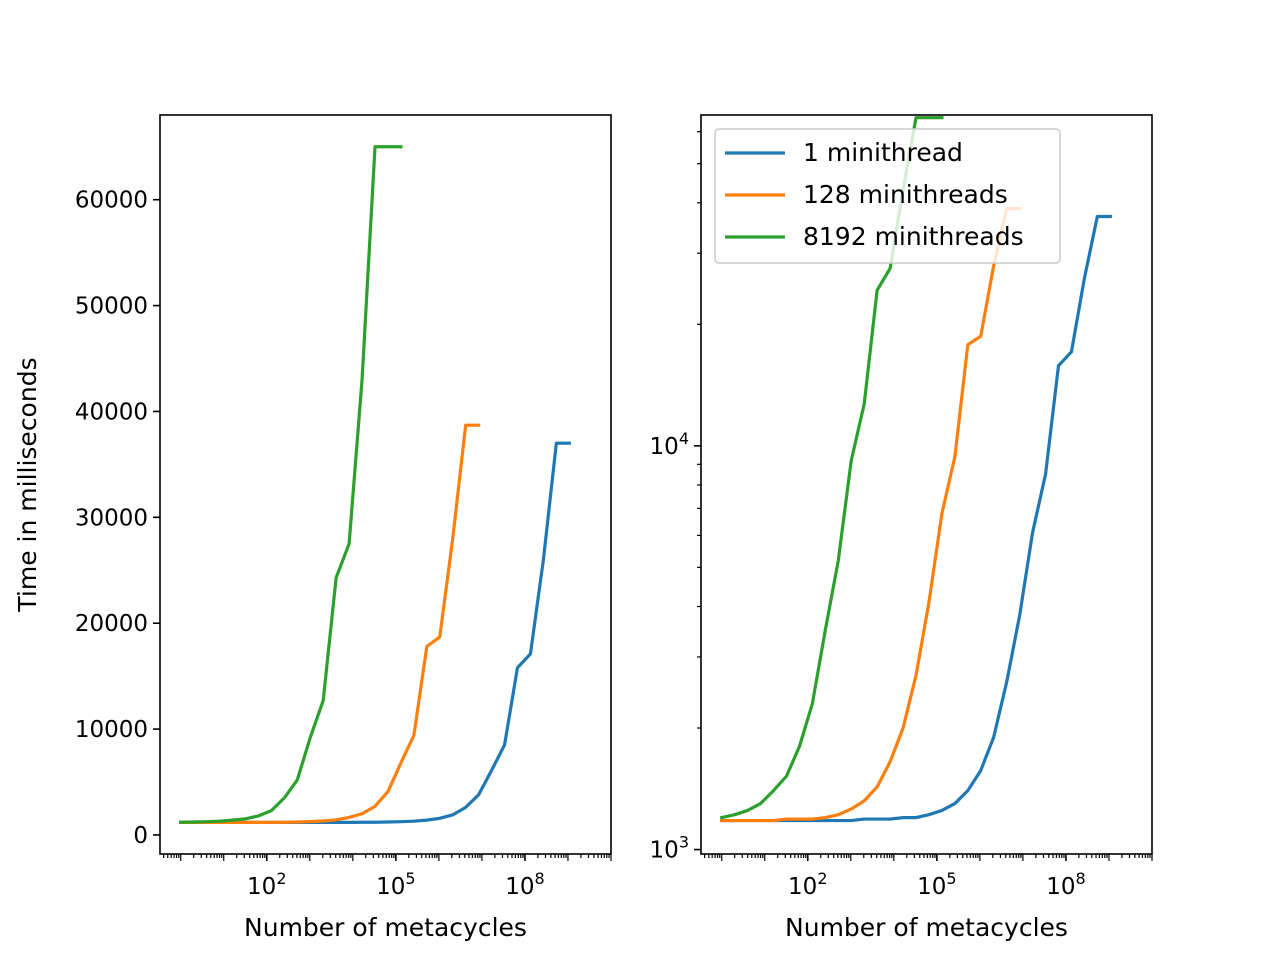 The image size is (1280, 960). What do you see at coordinates (905, 194) in the screenshot?
I see `legend-label-2: 128 minithreads` at bounding box center [905, 194].